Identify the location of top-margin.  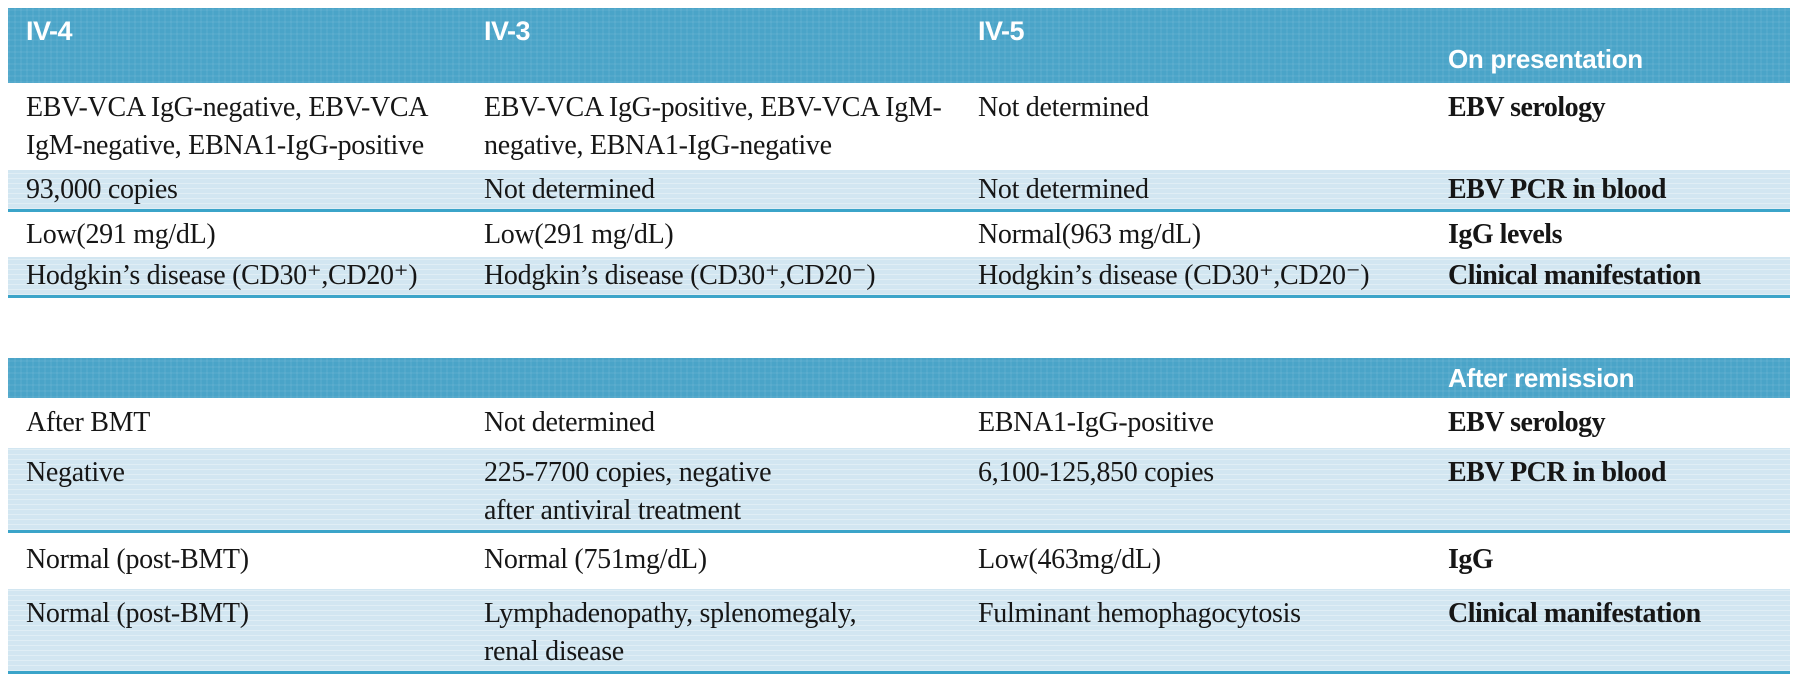
(900, 4).